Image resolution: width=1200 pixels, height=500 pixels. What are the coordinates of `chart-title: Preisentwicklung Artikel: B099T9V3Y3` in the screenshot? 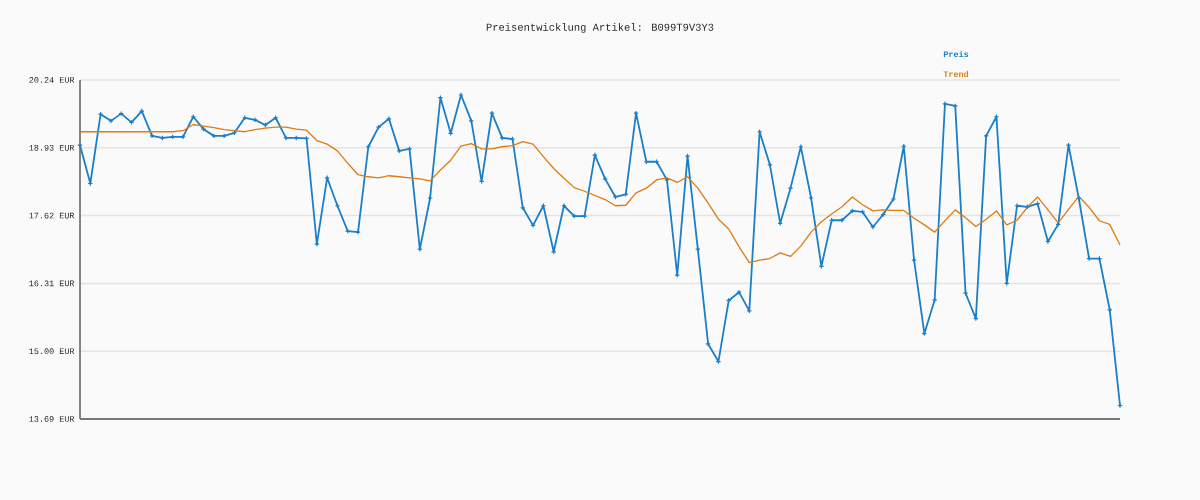 It's located at (600, 28).